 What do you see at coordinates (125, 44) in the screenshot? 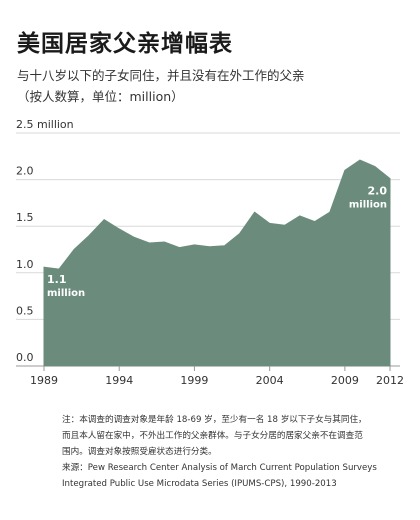
I see `page-title: 美国居家父亲增幅表` at bounding box center [125, 44].